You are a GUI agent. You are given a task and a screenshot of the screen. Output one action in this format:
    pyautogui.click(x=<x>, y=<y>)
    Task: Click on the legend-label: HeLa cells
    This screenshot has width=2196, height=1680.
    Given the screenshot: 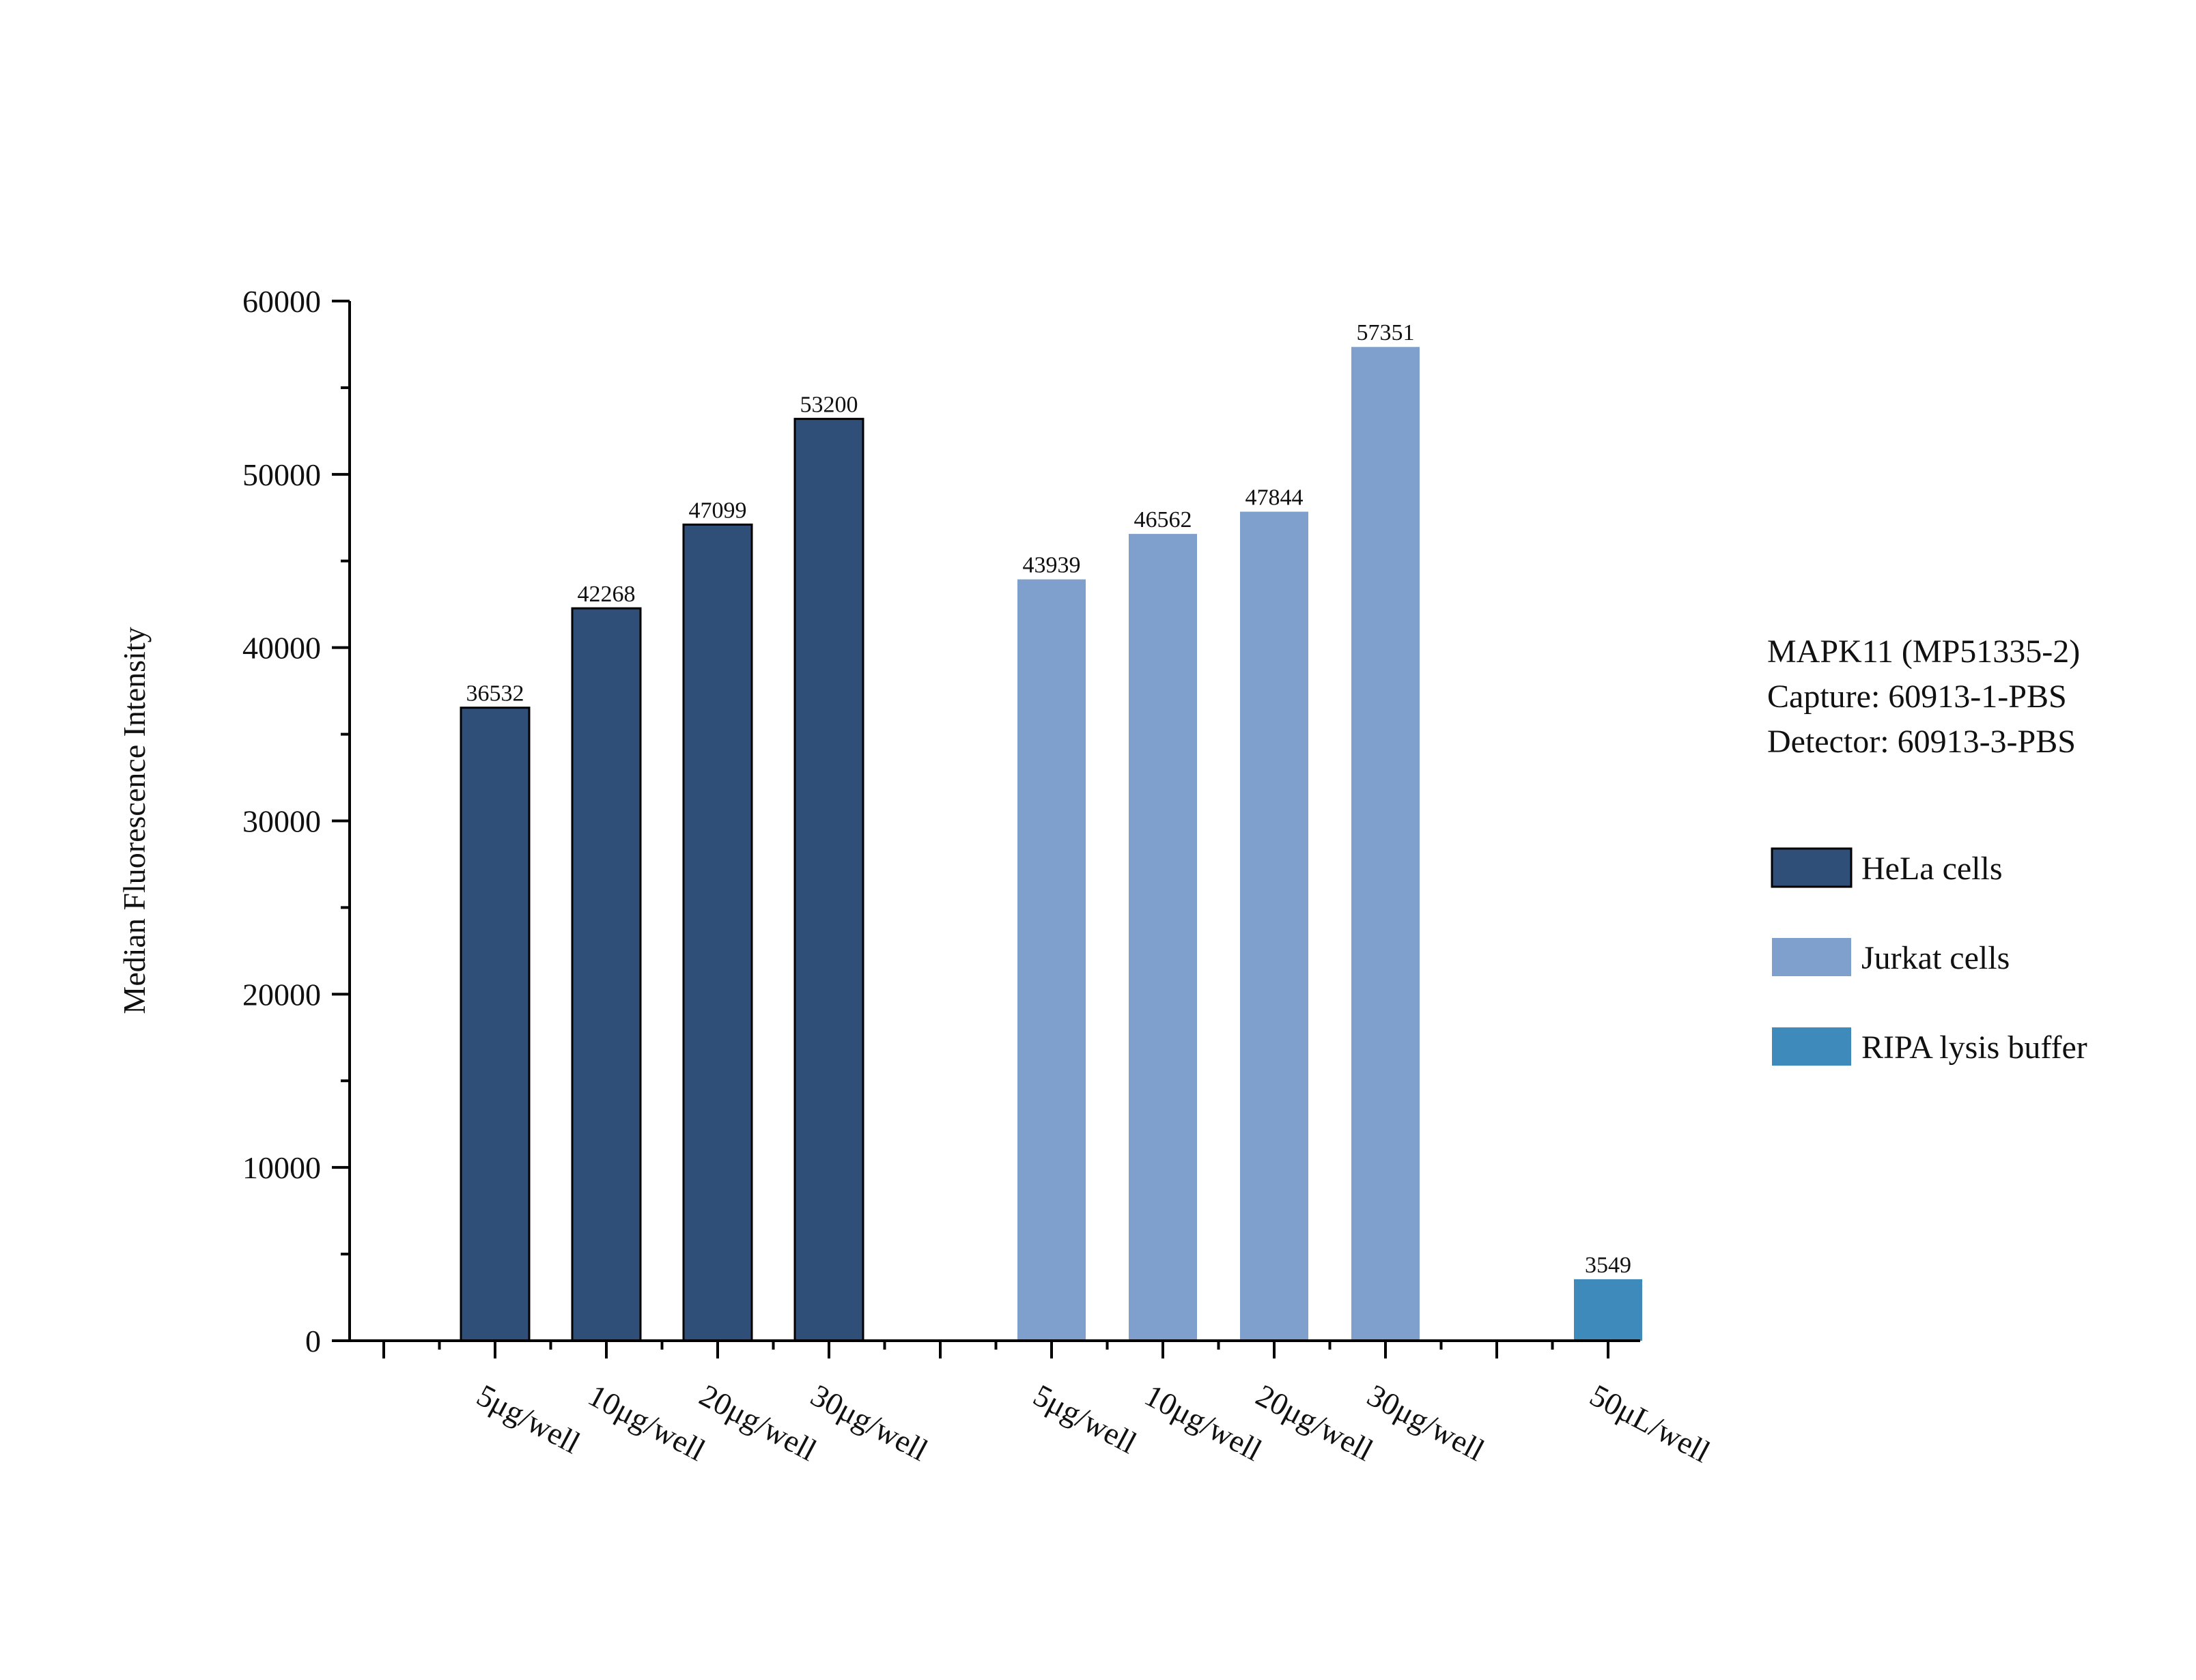 What is the action you would take?
    pyautogui.click(x=1932, y=869)
    